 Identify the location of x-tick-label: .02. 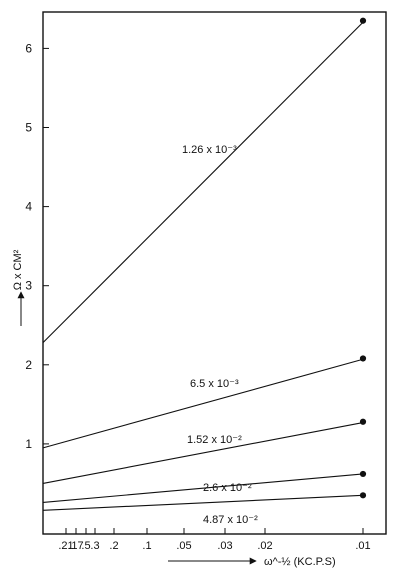
(264, 546).